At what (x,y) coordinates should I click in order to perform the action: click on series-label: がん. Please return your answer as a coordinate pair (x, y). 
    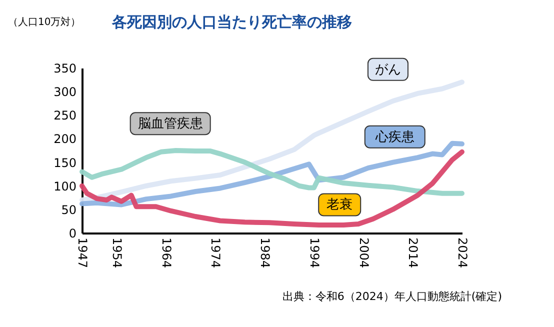
    Looking at the image, I should click on (387, 70).